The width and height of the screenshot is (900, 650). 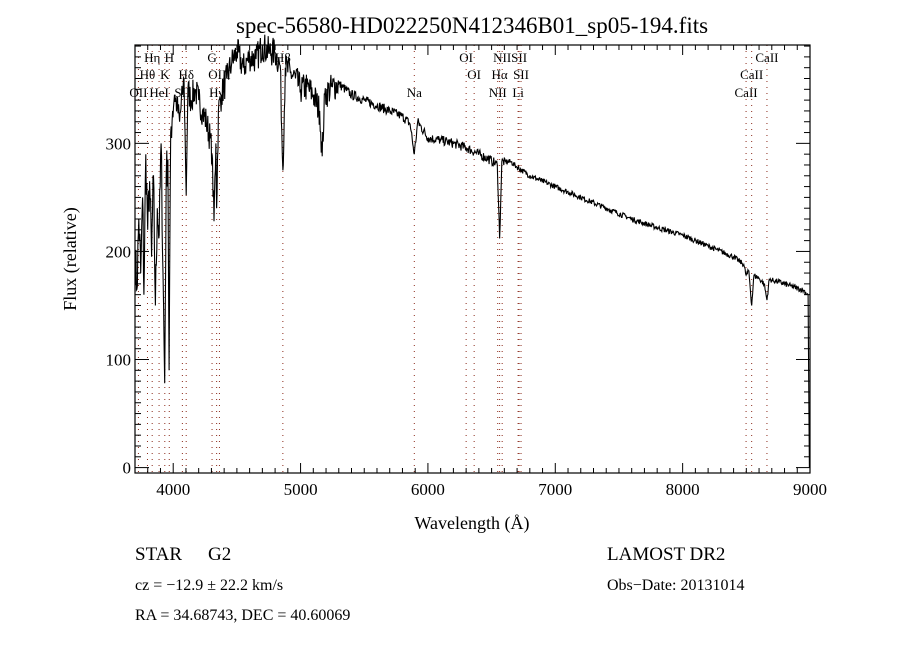 What do you see at coordinates (127, 468) in the screenshot?
I see `y-tick-label: 0` at bounding box center [127, 468].